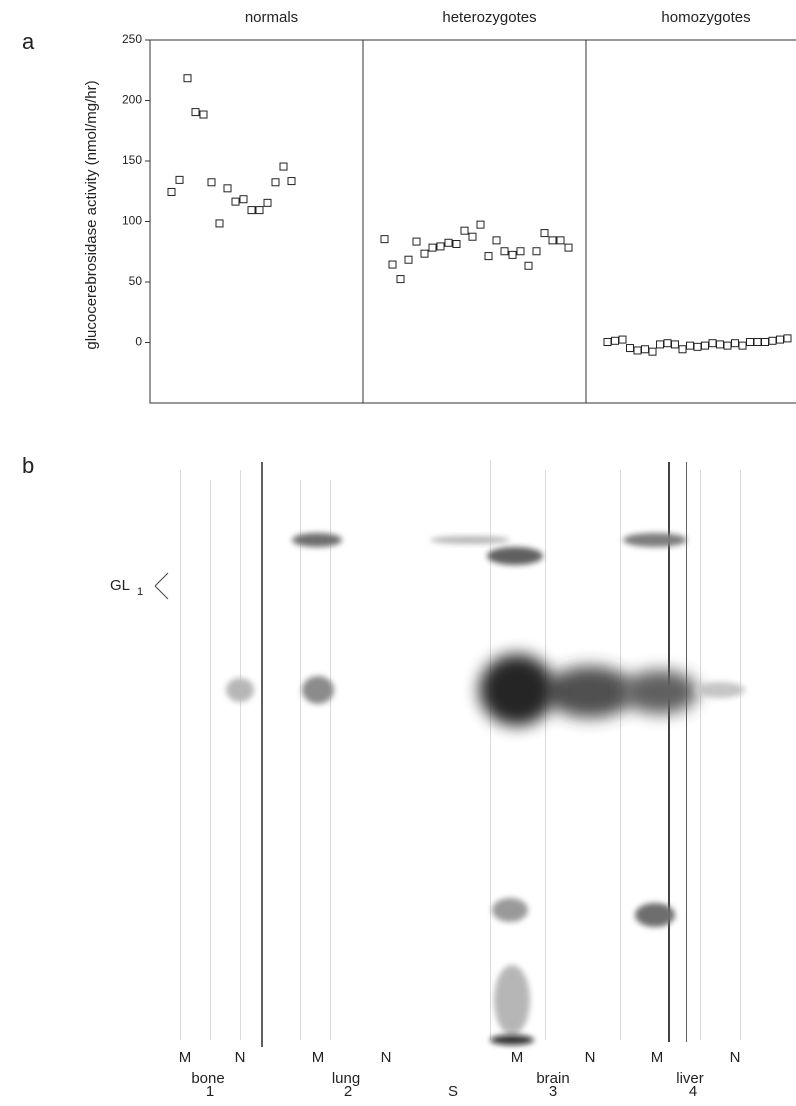 This screenshot has width=796, height=1106. I want to click on group-label: homozygotes, so click(705, 17).